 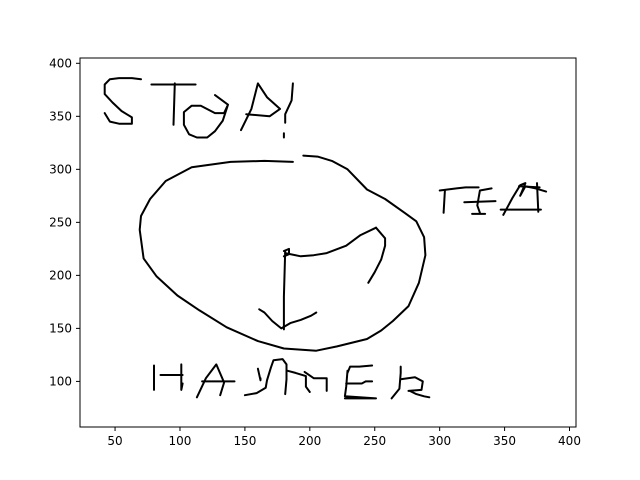 What do you see at coordinates (60, 222) in the screenshot?
I see `y-tick-label: 250` at bounding box center [60, 222].